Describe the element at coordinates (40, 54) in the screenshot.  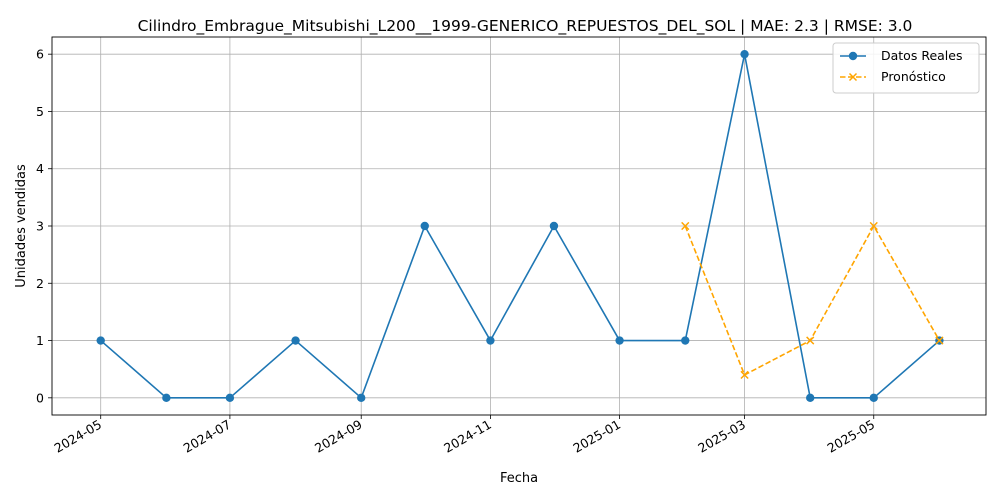
I see `y-tick-label: 6` at that location.